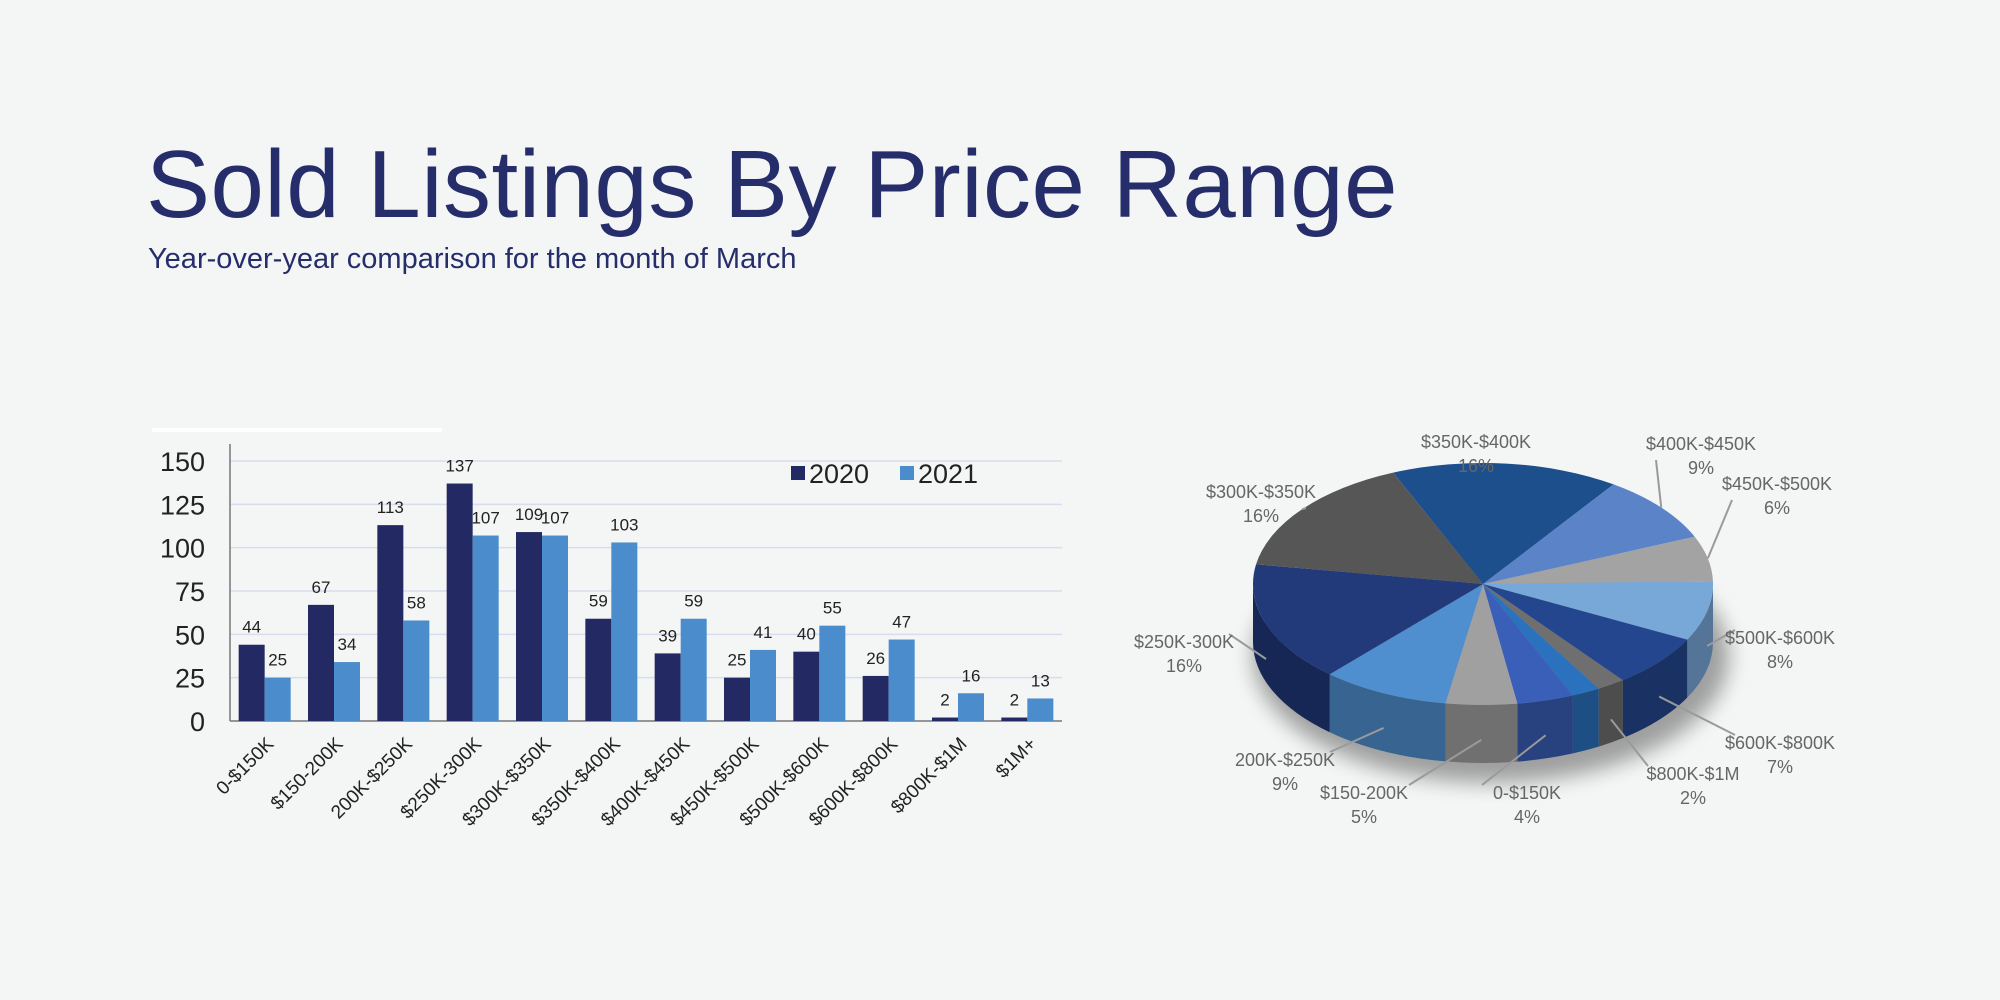 The image size is (2000, 1000). I want to click on pie-label: $600K-$800K, so click(1780, 743).